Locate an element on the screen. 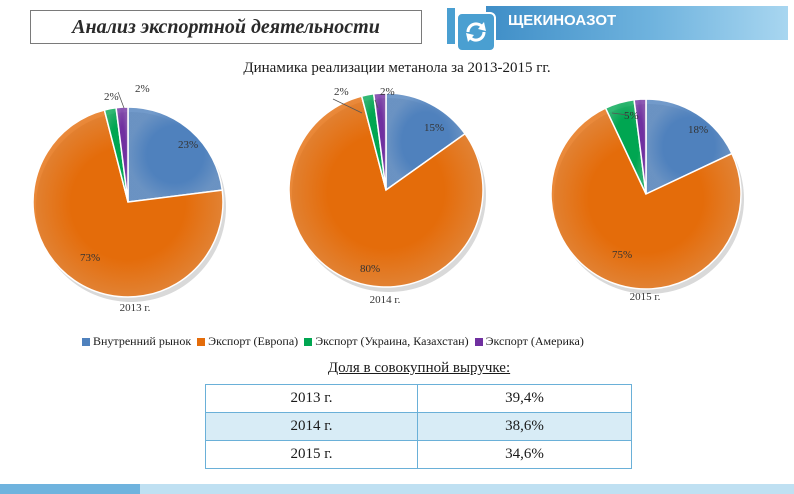 The image size is (794, 494). brand-accent-bar is located at coordinates (451, 26).